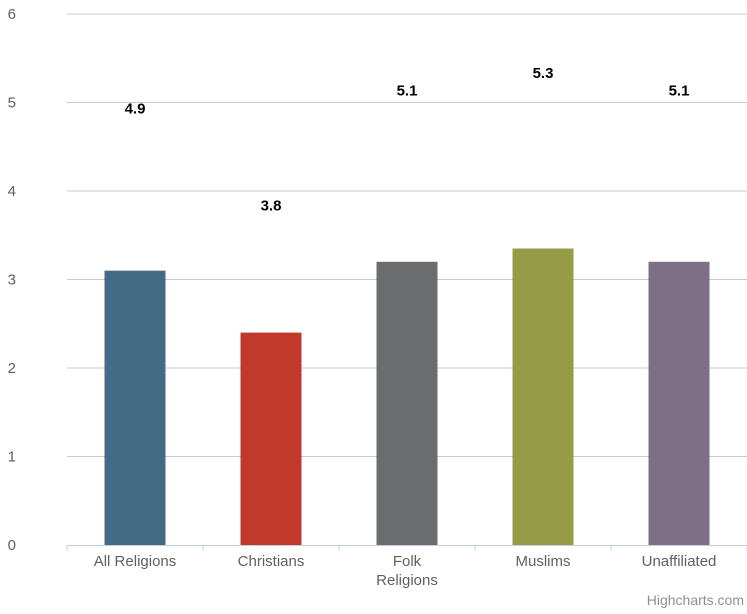 Image resolution: width=747 pixels, height=614 pixels. Describe the element at coordinates (12, 368) in the screenshot. I see `y-tick-label: 2` at that location.